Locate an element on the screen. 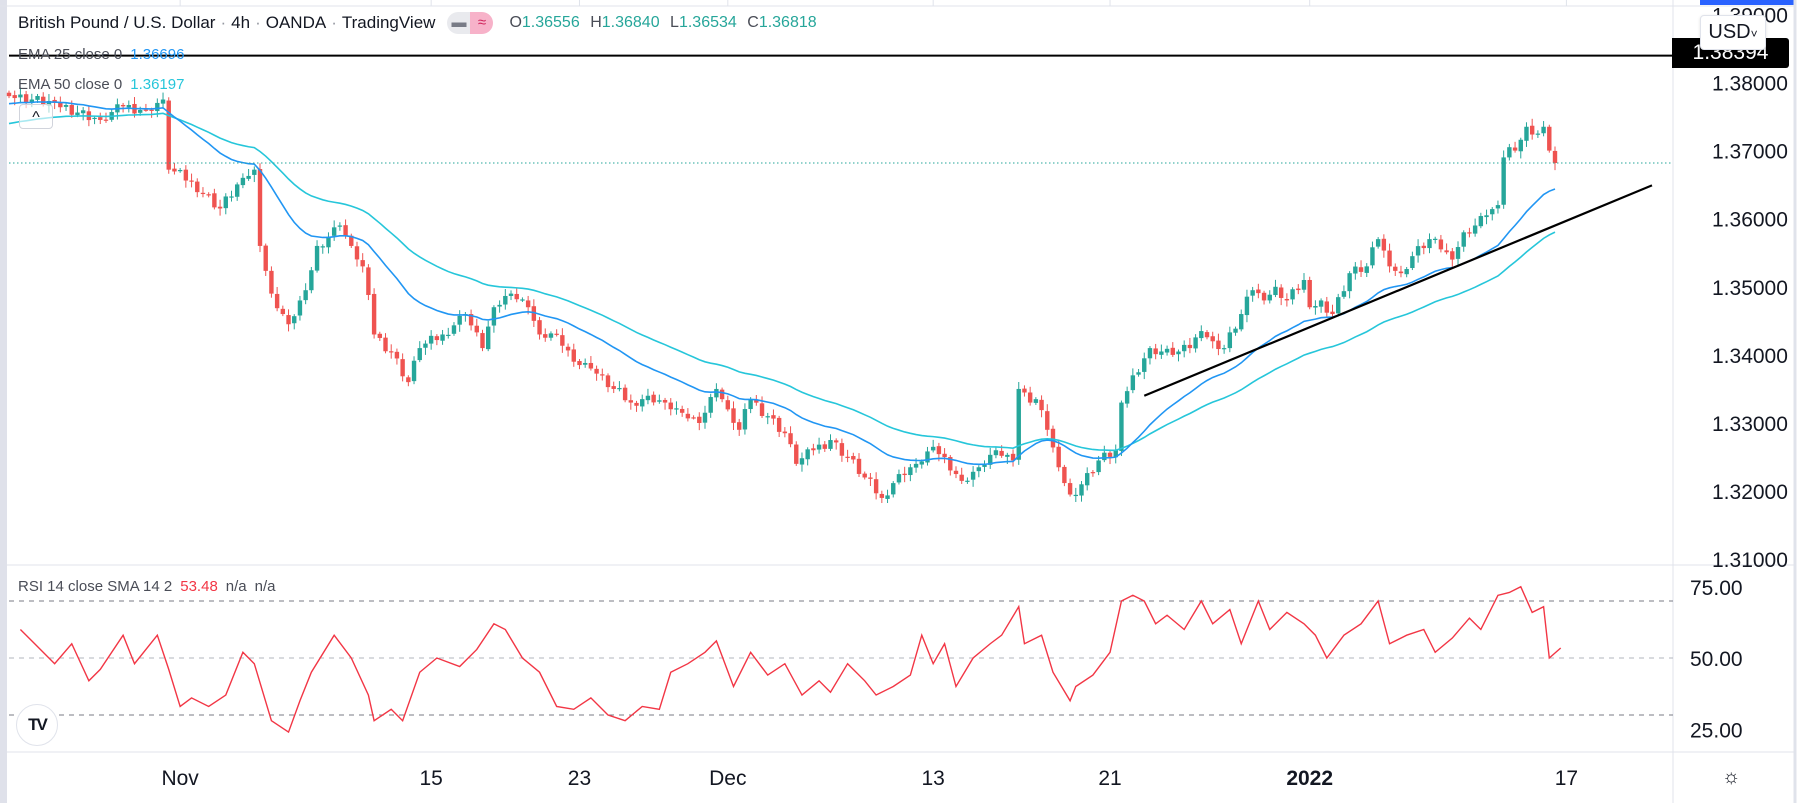 This screenshot has width=1797, height=803. rsi-label: RSI 14 close SMA 14 2 is located at coordinates (95, 586).